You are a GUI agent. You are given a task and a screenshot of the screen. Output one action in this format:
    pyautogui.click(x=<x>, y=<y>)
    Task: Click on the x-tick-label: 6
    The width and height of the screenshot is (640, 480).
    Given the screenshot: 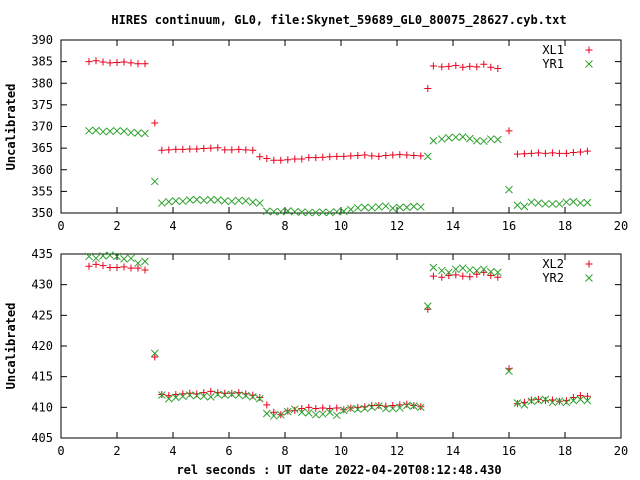 What is the action you would take?
    pyautogui.click(x=228, y=226)
    